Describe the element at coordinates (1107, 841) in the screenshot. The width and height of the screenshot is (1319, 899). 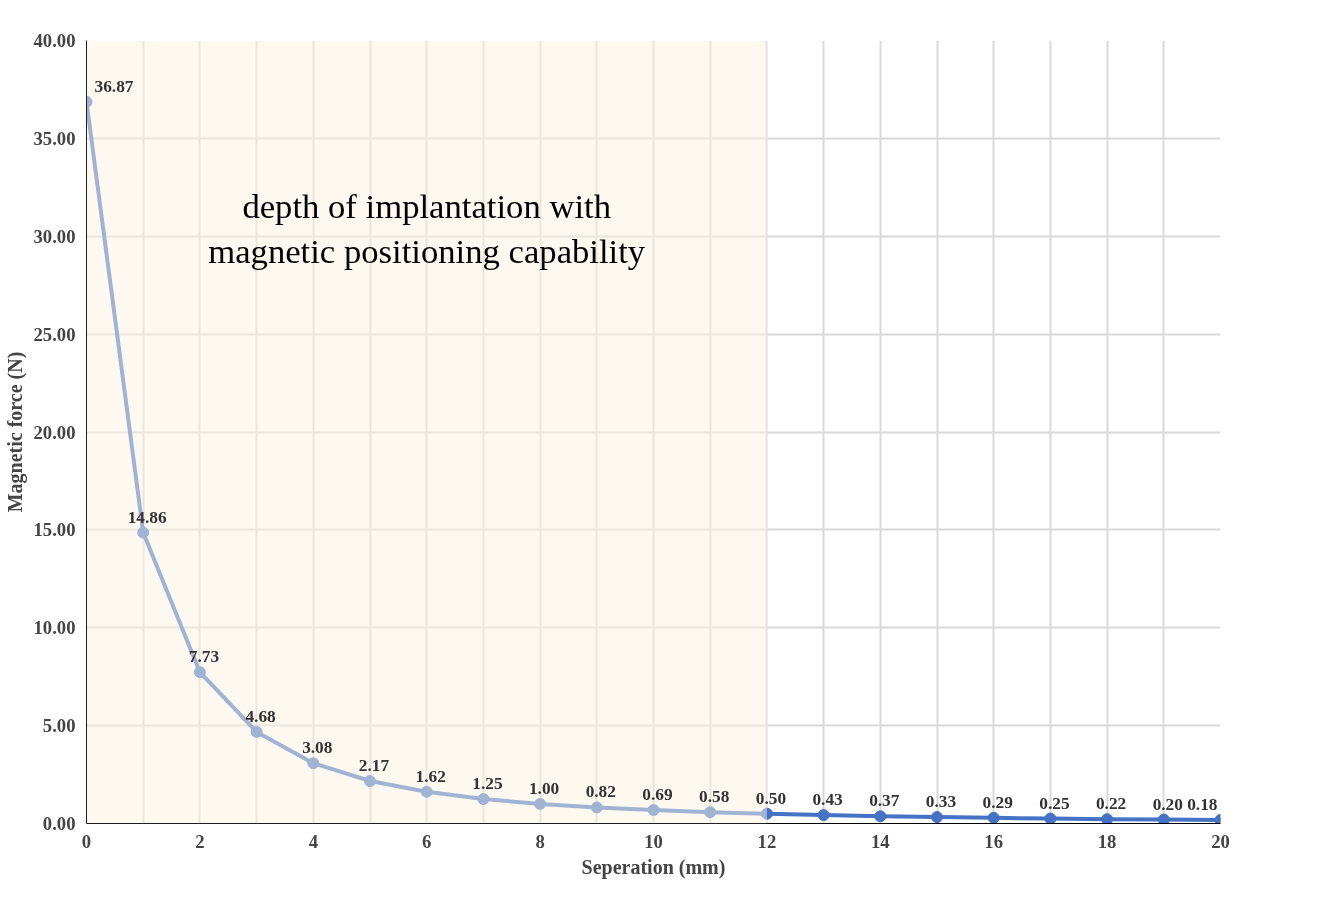
I see `x-tick-label: 18` at that location.